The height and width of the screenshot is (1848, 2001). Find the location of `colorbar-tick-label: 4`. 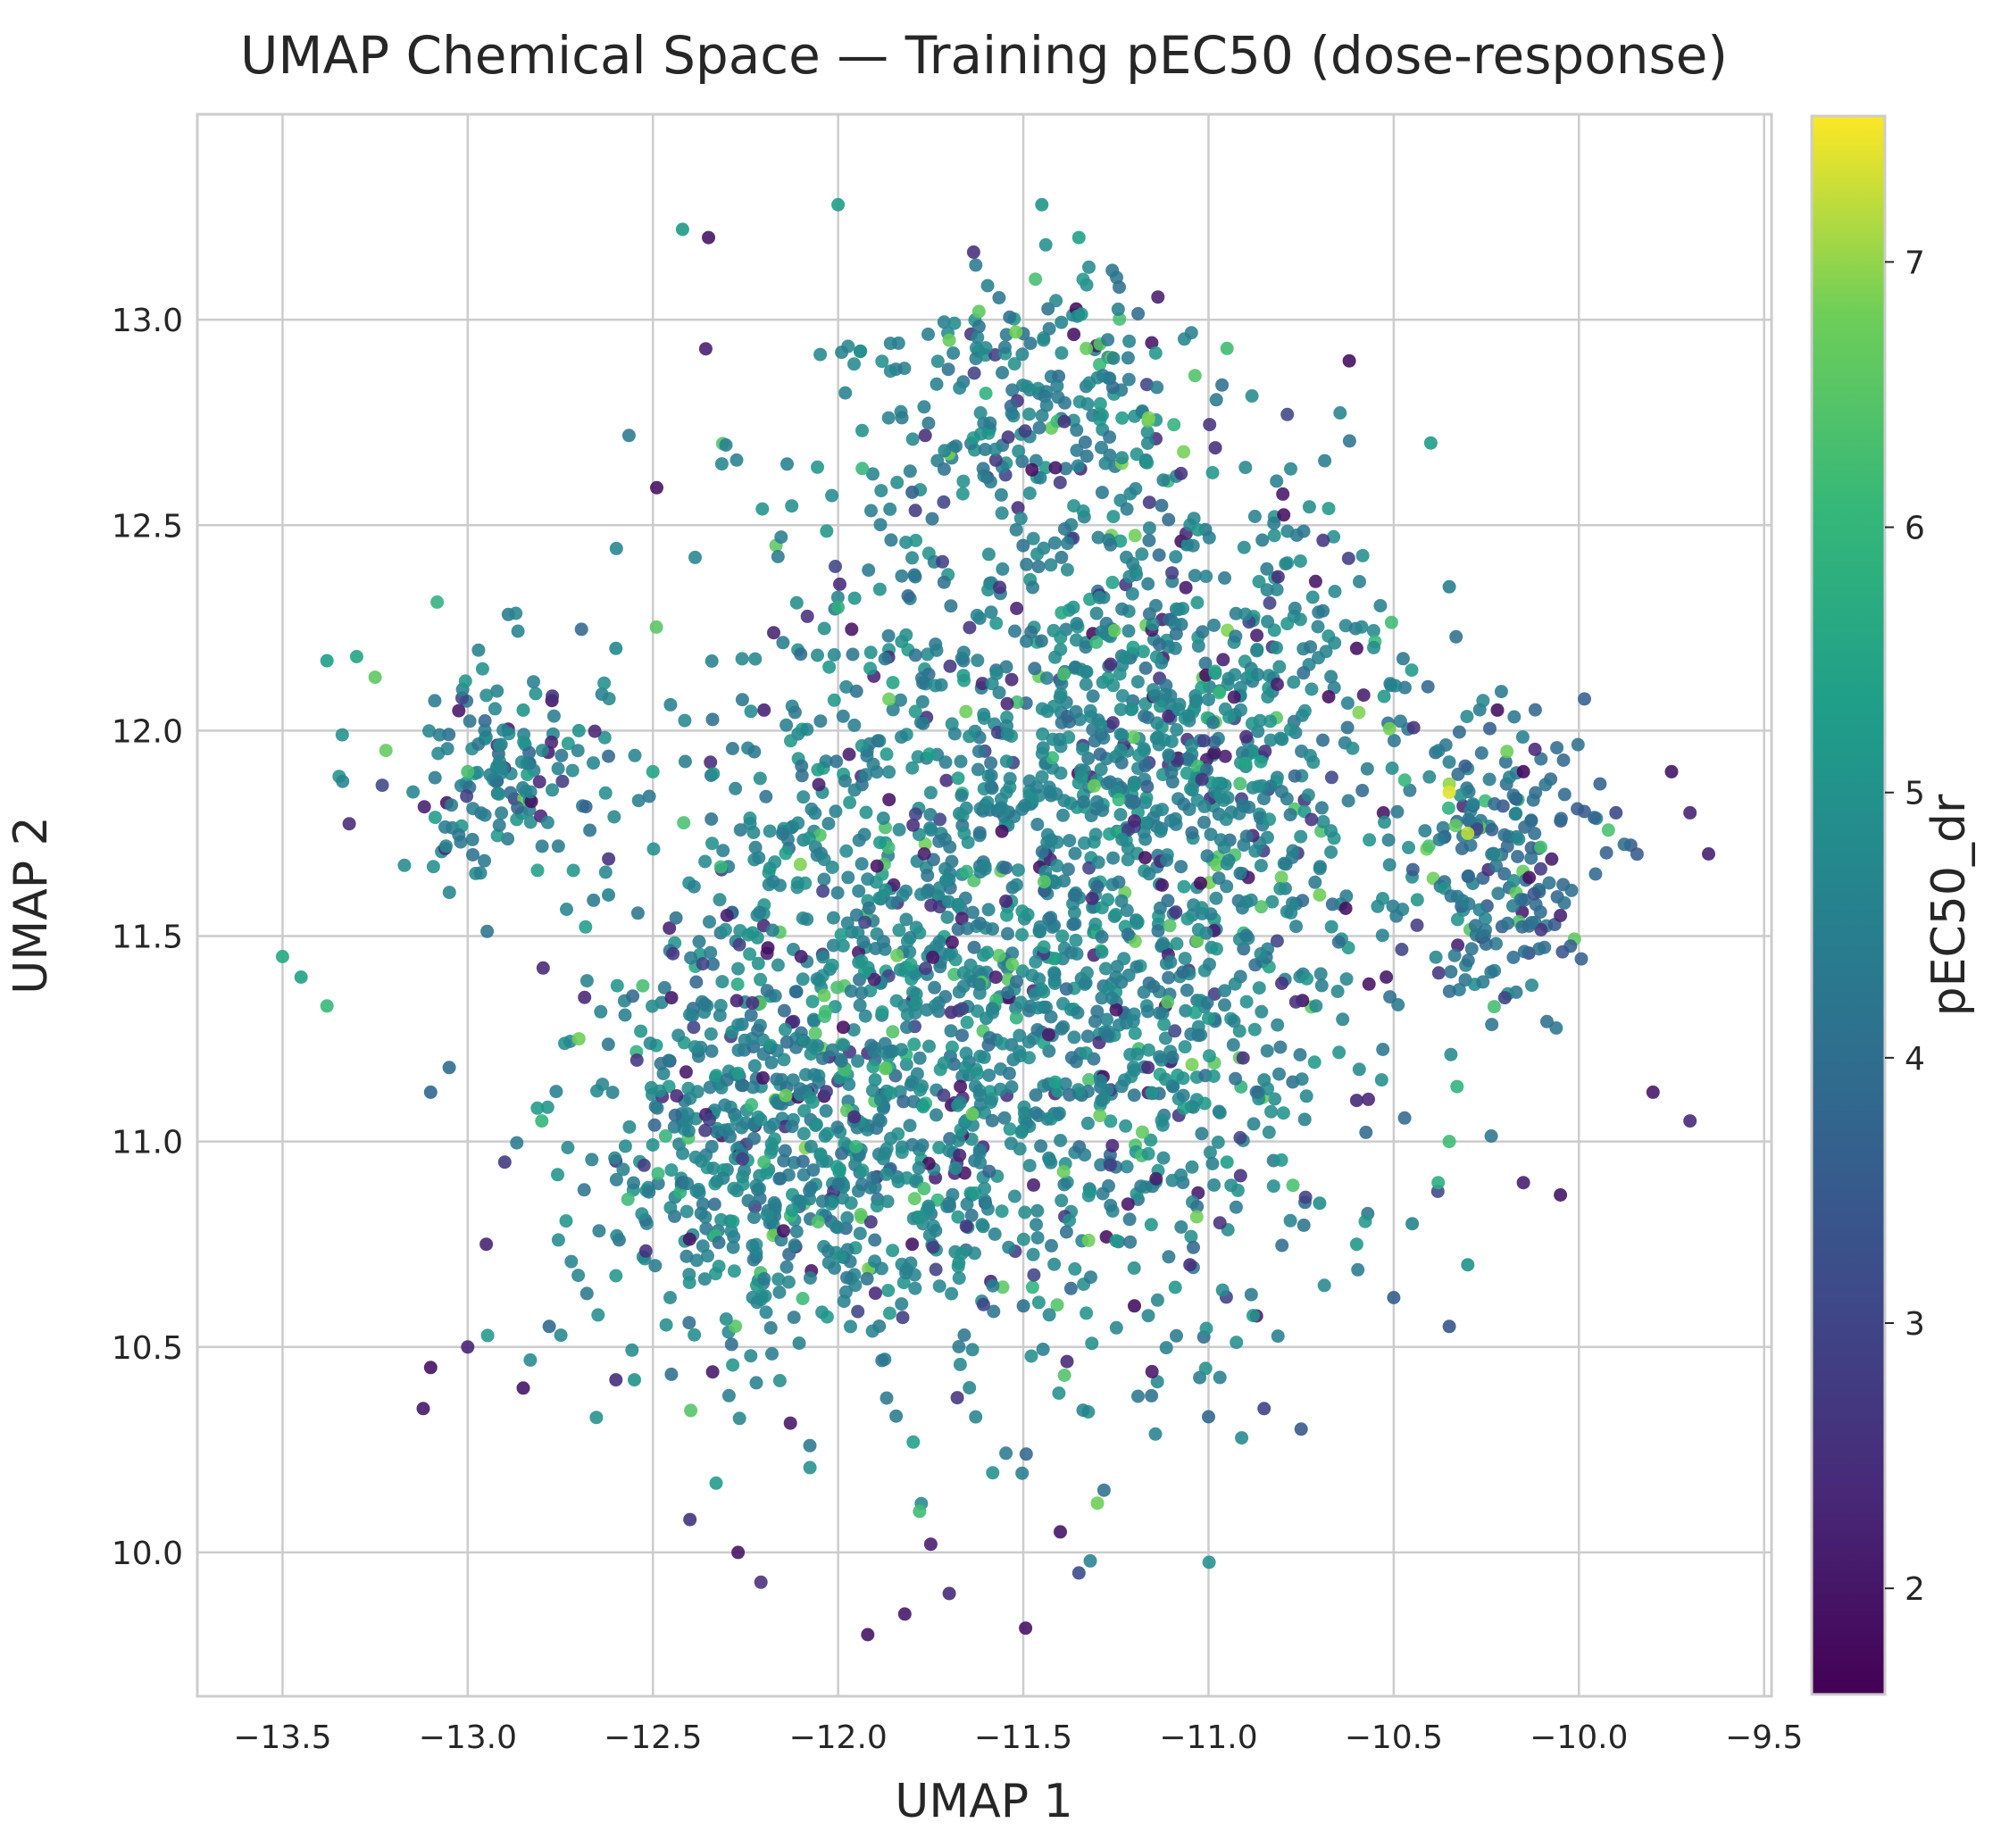

colorbar-tick-label: 4 is located at coordinates (1915, 1059).